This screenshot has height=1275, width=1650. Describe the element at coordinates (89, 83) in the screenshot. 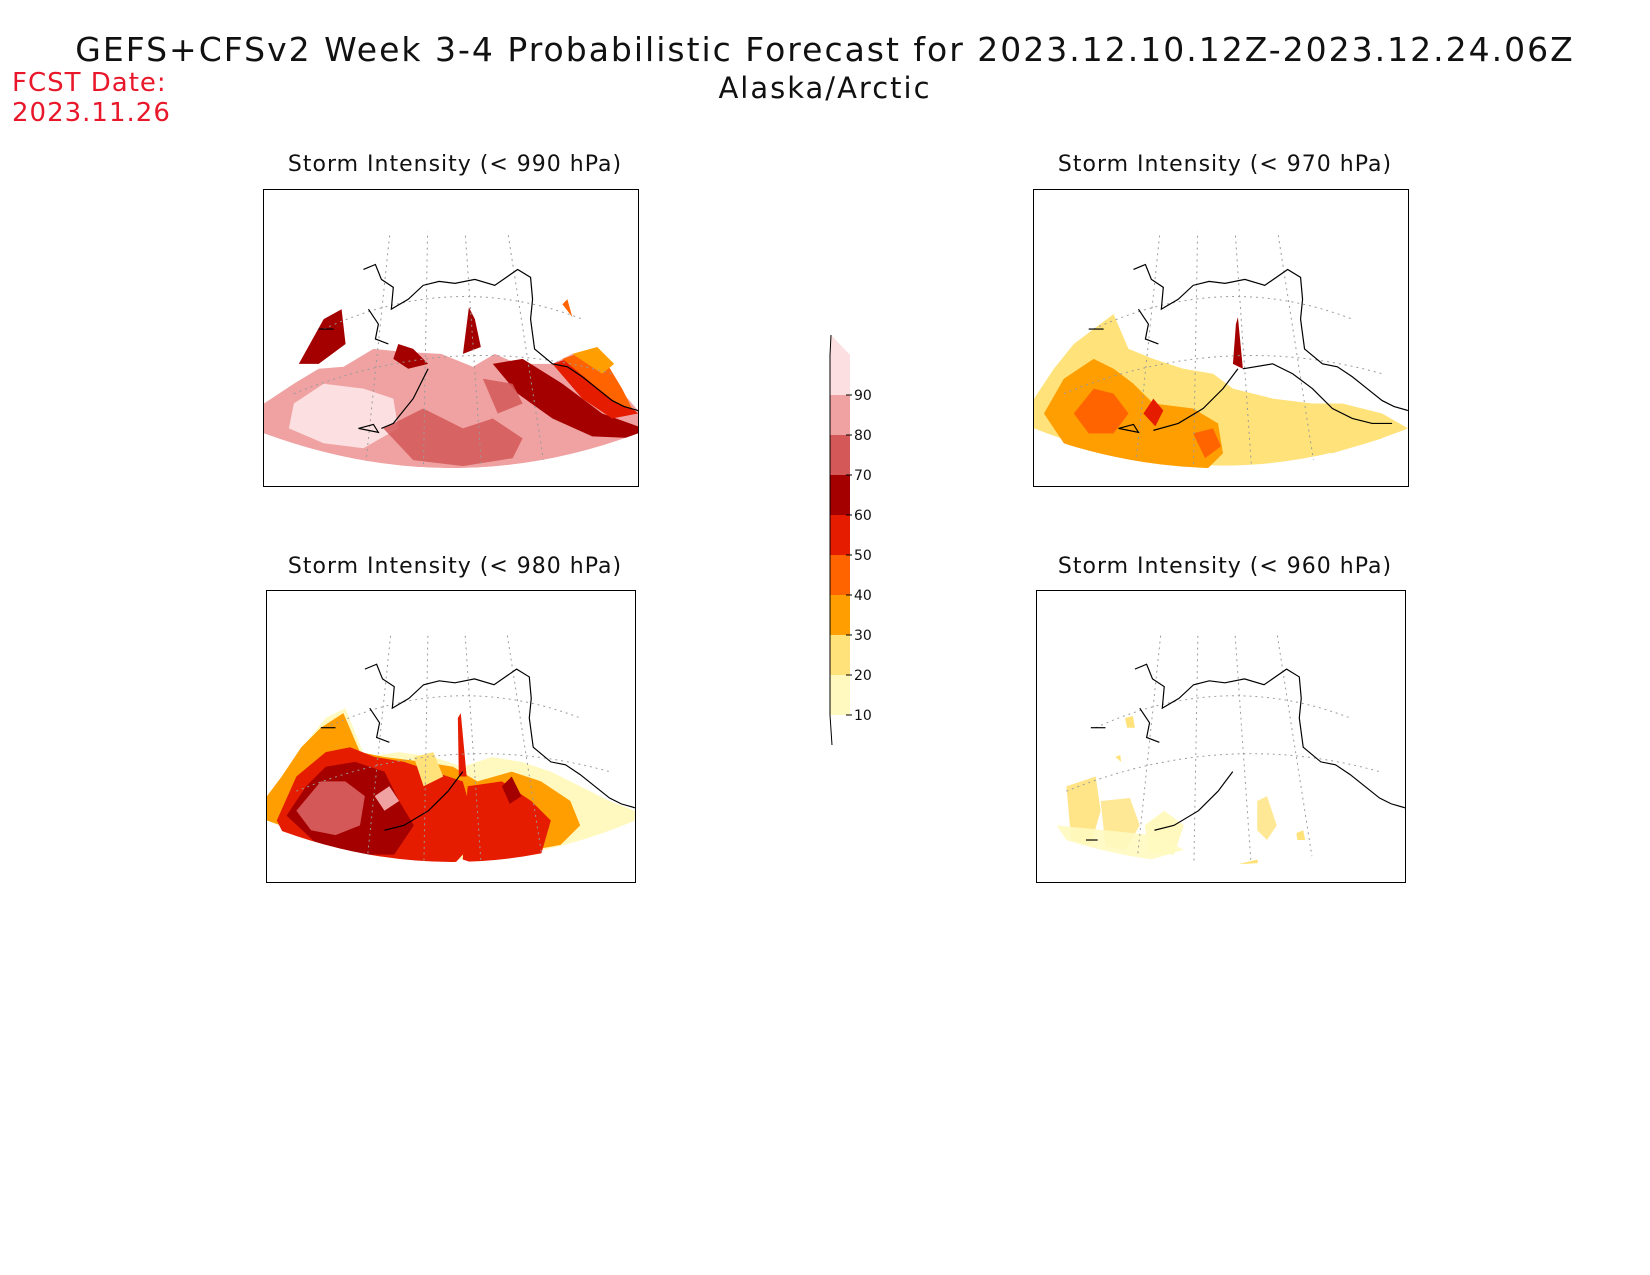

I see `forecast-date-label: FCST Date:` at that location.